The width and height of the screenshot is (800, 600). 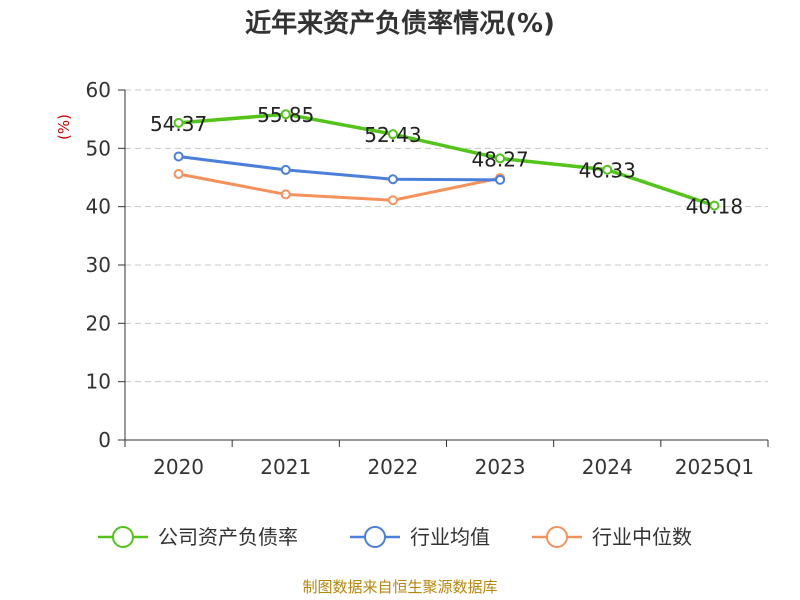 I want to click on x-tick-label: 2022, so click(x=392, y=467).